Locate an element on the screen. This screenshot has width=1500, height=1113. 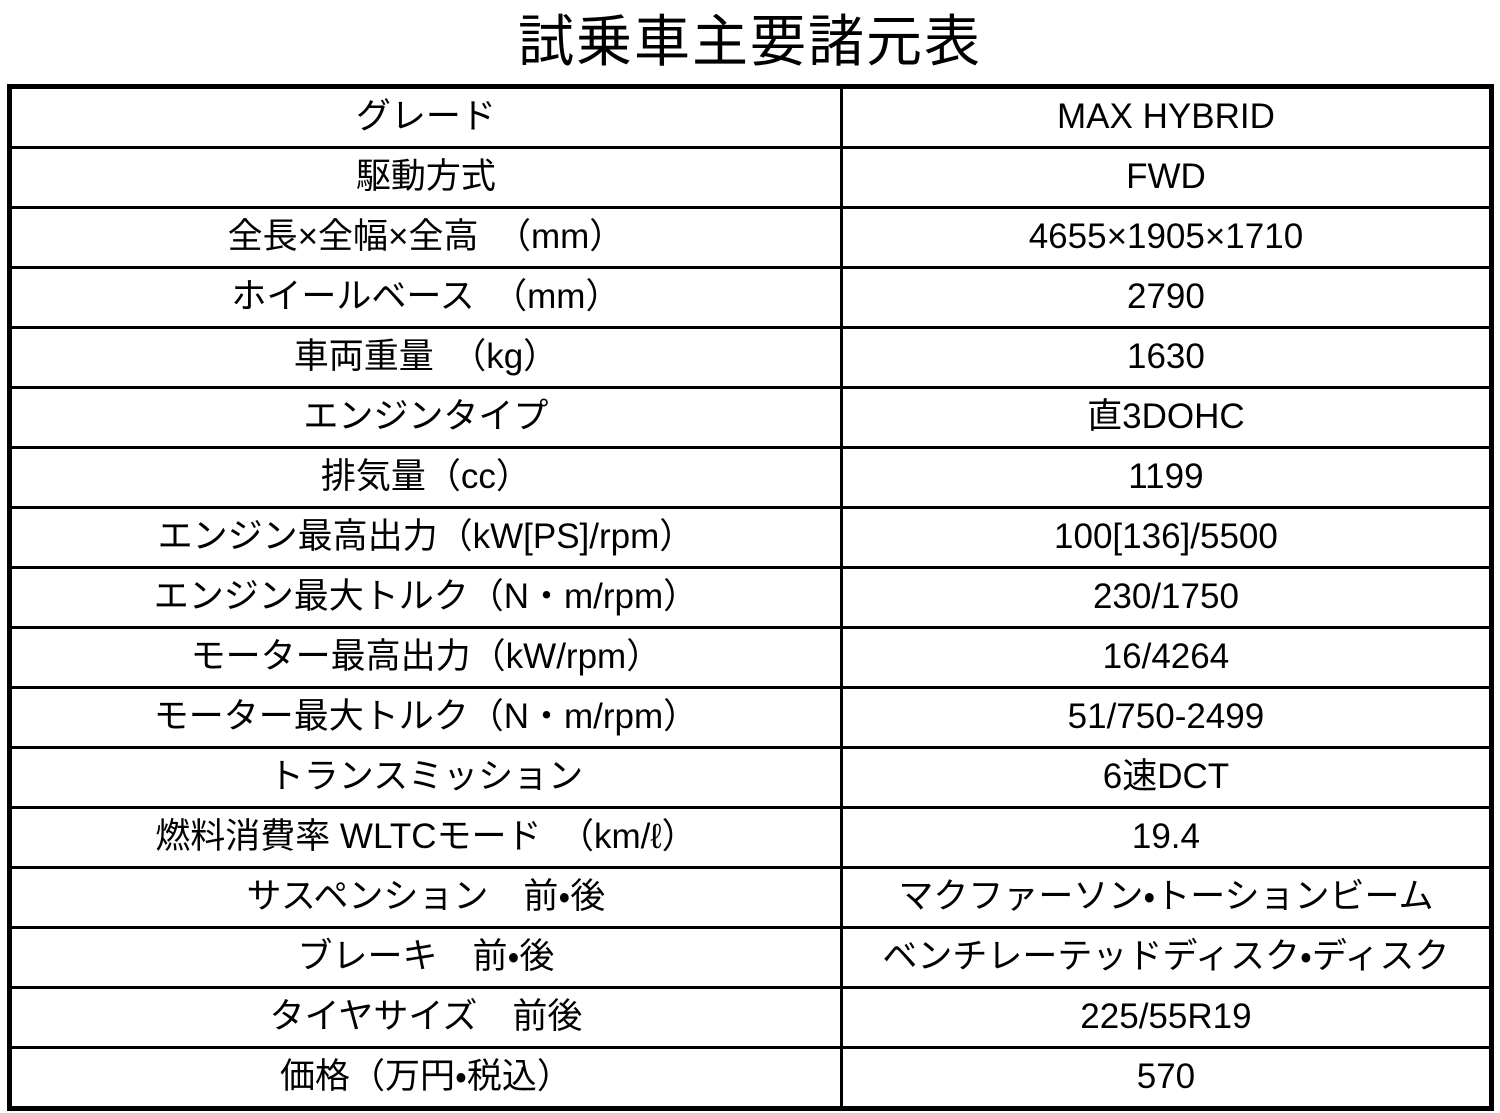
spec-value-cell: 570 is located at coordinates (1166, 1078).